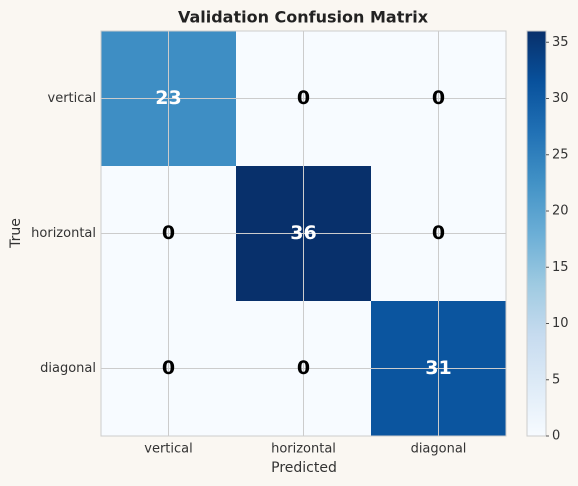 The height and width of the screenshot is (486, 578). Describe the element at coordinates (439, 449) in the screenshot. I see `x-tick-label: diagonal` at that location.